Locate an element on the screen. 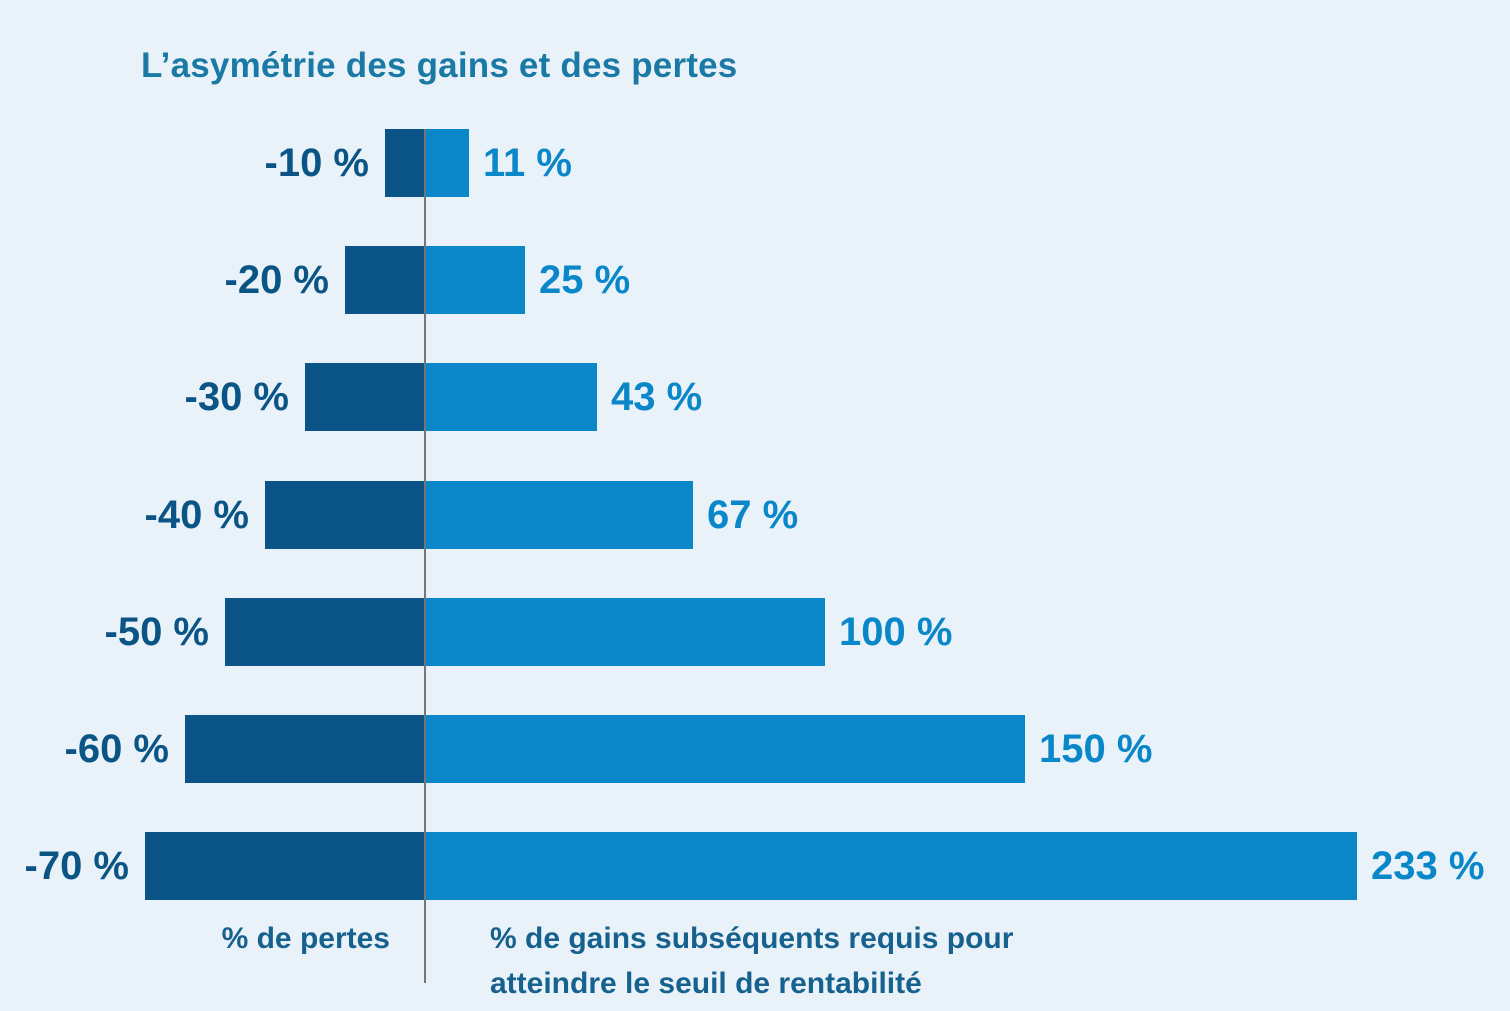 This screenshot has width=1510, height=1011. gain-value-label: 233 % is located at coordinates (1428, 866).